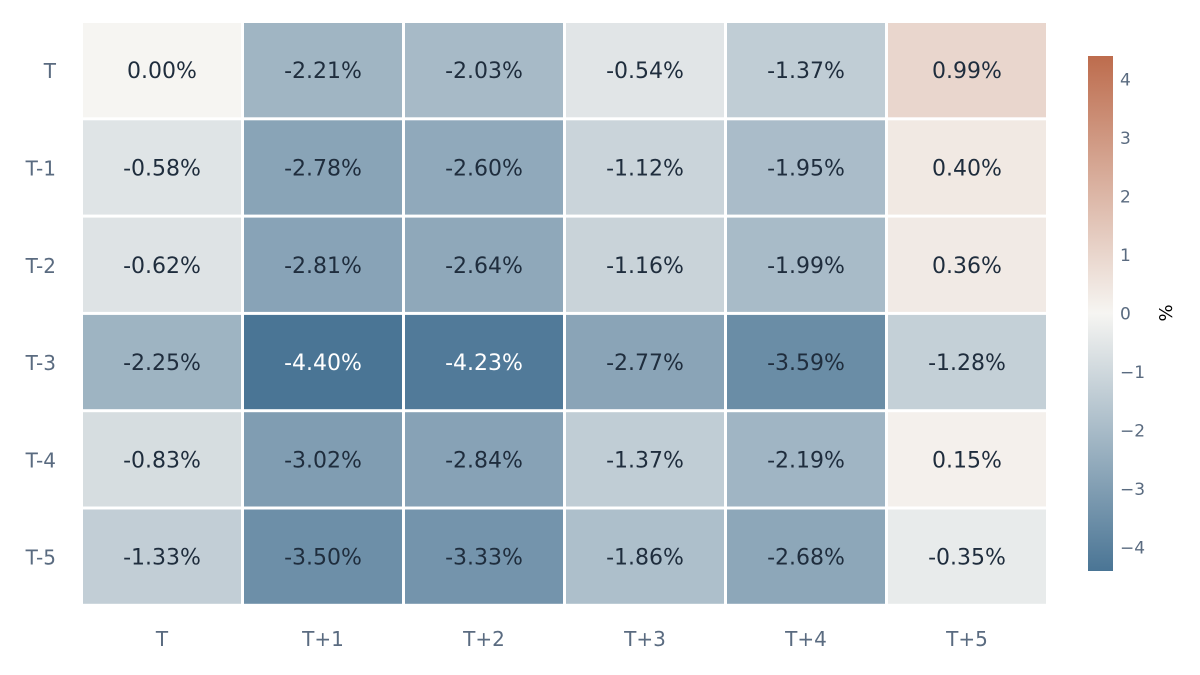  I want to click on y-tick-label: T-1, so click(40, 168).